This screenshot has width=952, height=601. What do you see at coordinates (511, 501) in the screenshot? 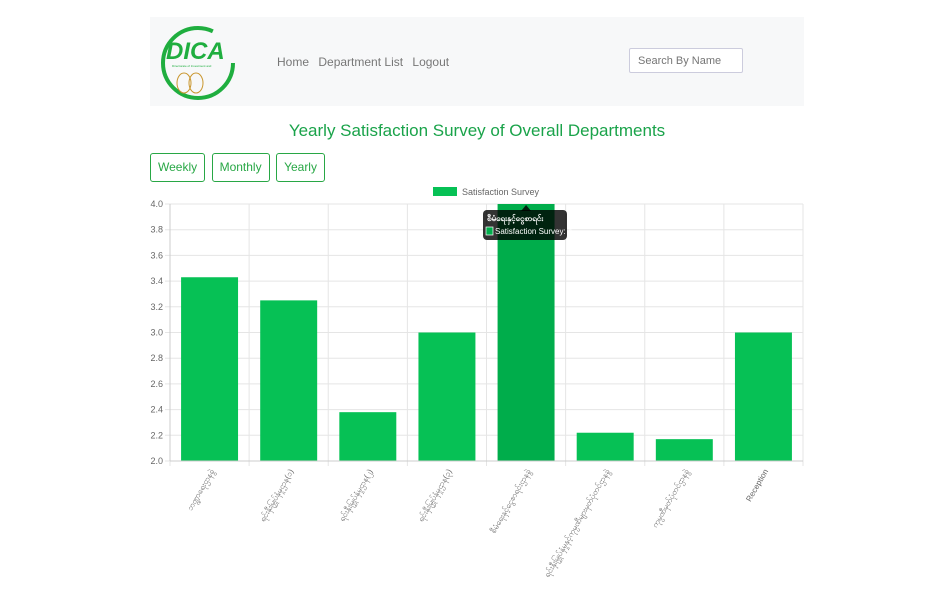
I see `x-tick-label: စီမံရေးနှင့်ငွေစာရင်းဌာနခွဲ` at bounding box center [511, 501].